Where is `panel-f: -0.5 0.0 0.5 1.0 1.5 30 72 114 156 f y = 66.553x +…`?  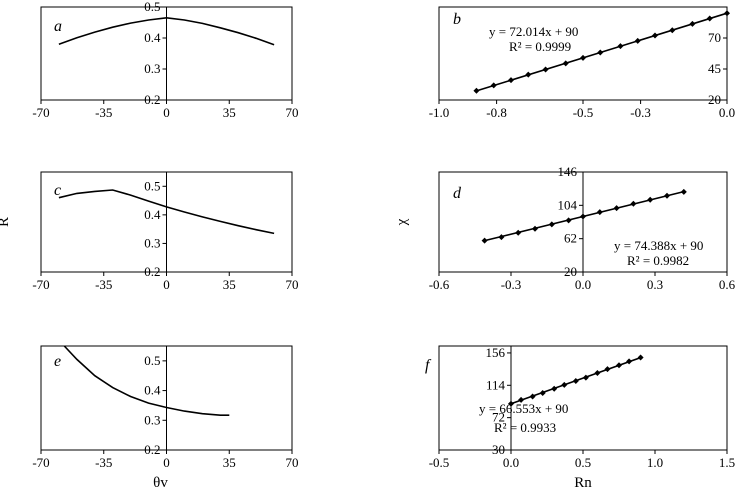
panel-f: -0.5 0.0 0.5 1.0 1.5 30 72 114 156 f y = 66.553x +… is located at coordinates (580, 418).